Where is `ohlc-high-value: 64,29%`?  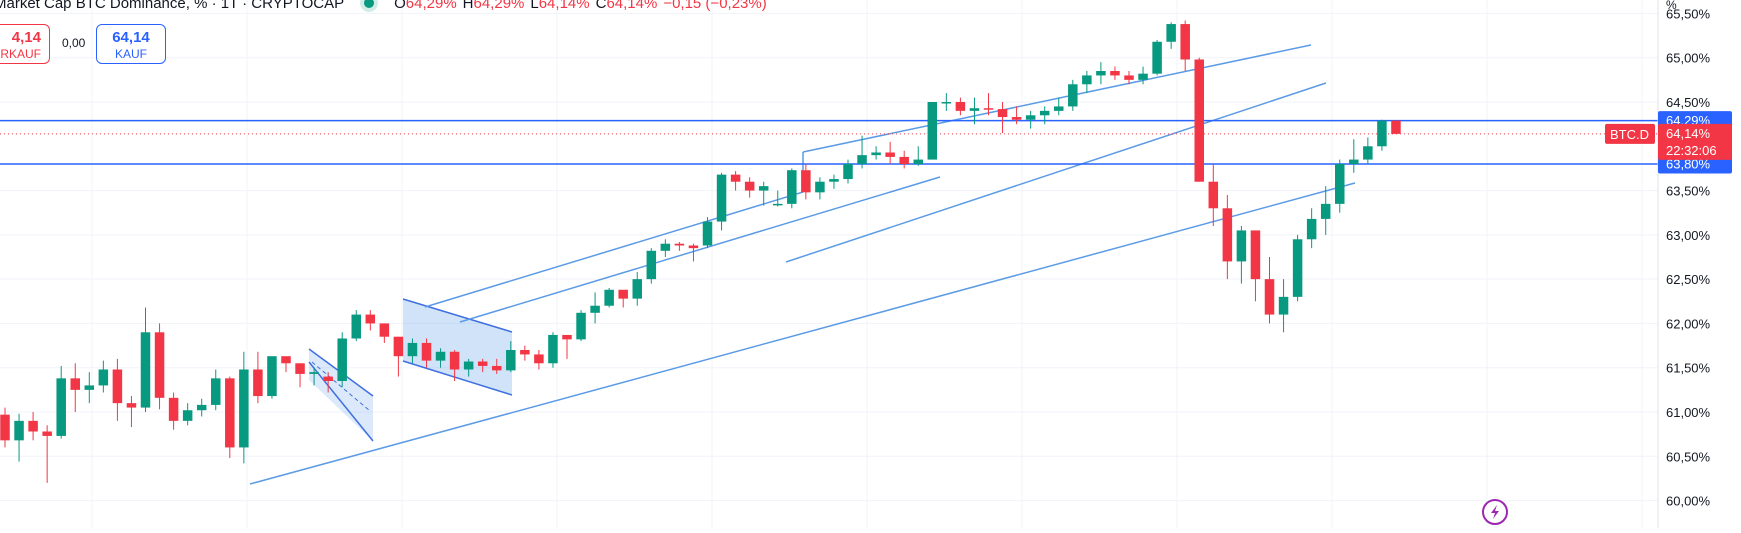
ohlc-high-value: 64,29% is located at coordinates (499, 6).